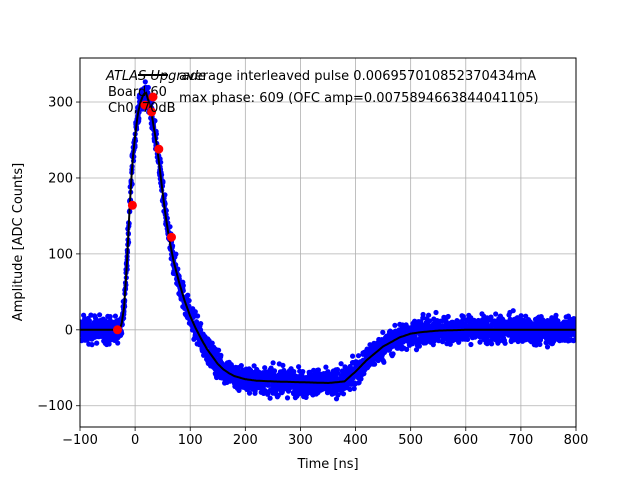  What do you see at coordinates (245, 440) in the screenshot?
I see `x-tick-label: 200` at bounding box center [245, 440].